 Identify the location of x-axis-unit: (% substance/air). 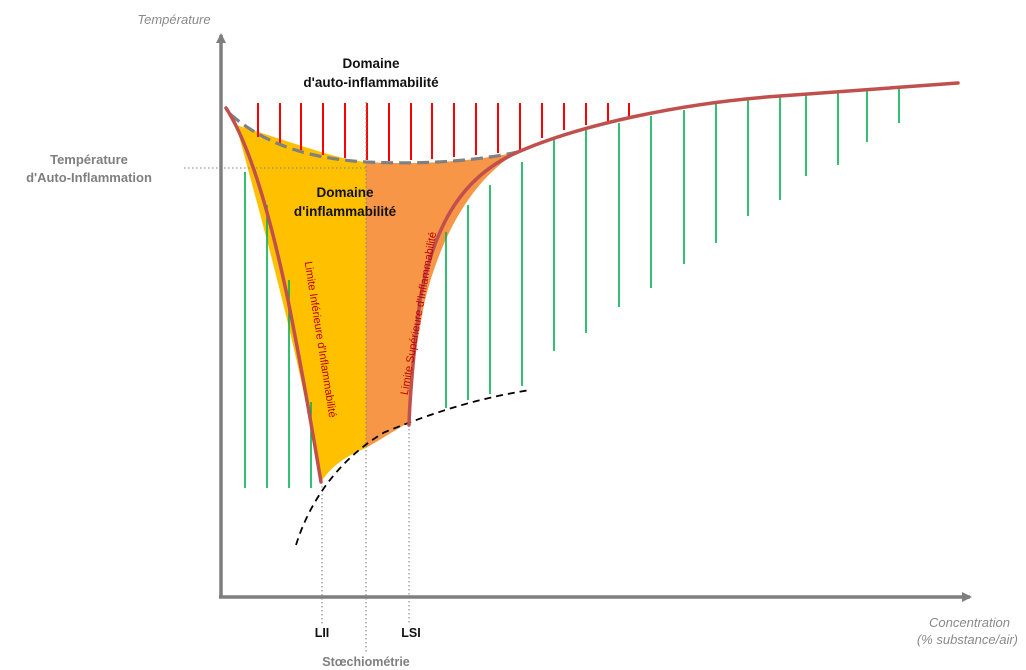
(967, 639).